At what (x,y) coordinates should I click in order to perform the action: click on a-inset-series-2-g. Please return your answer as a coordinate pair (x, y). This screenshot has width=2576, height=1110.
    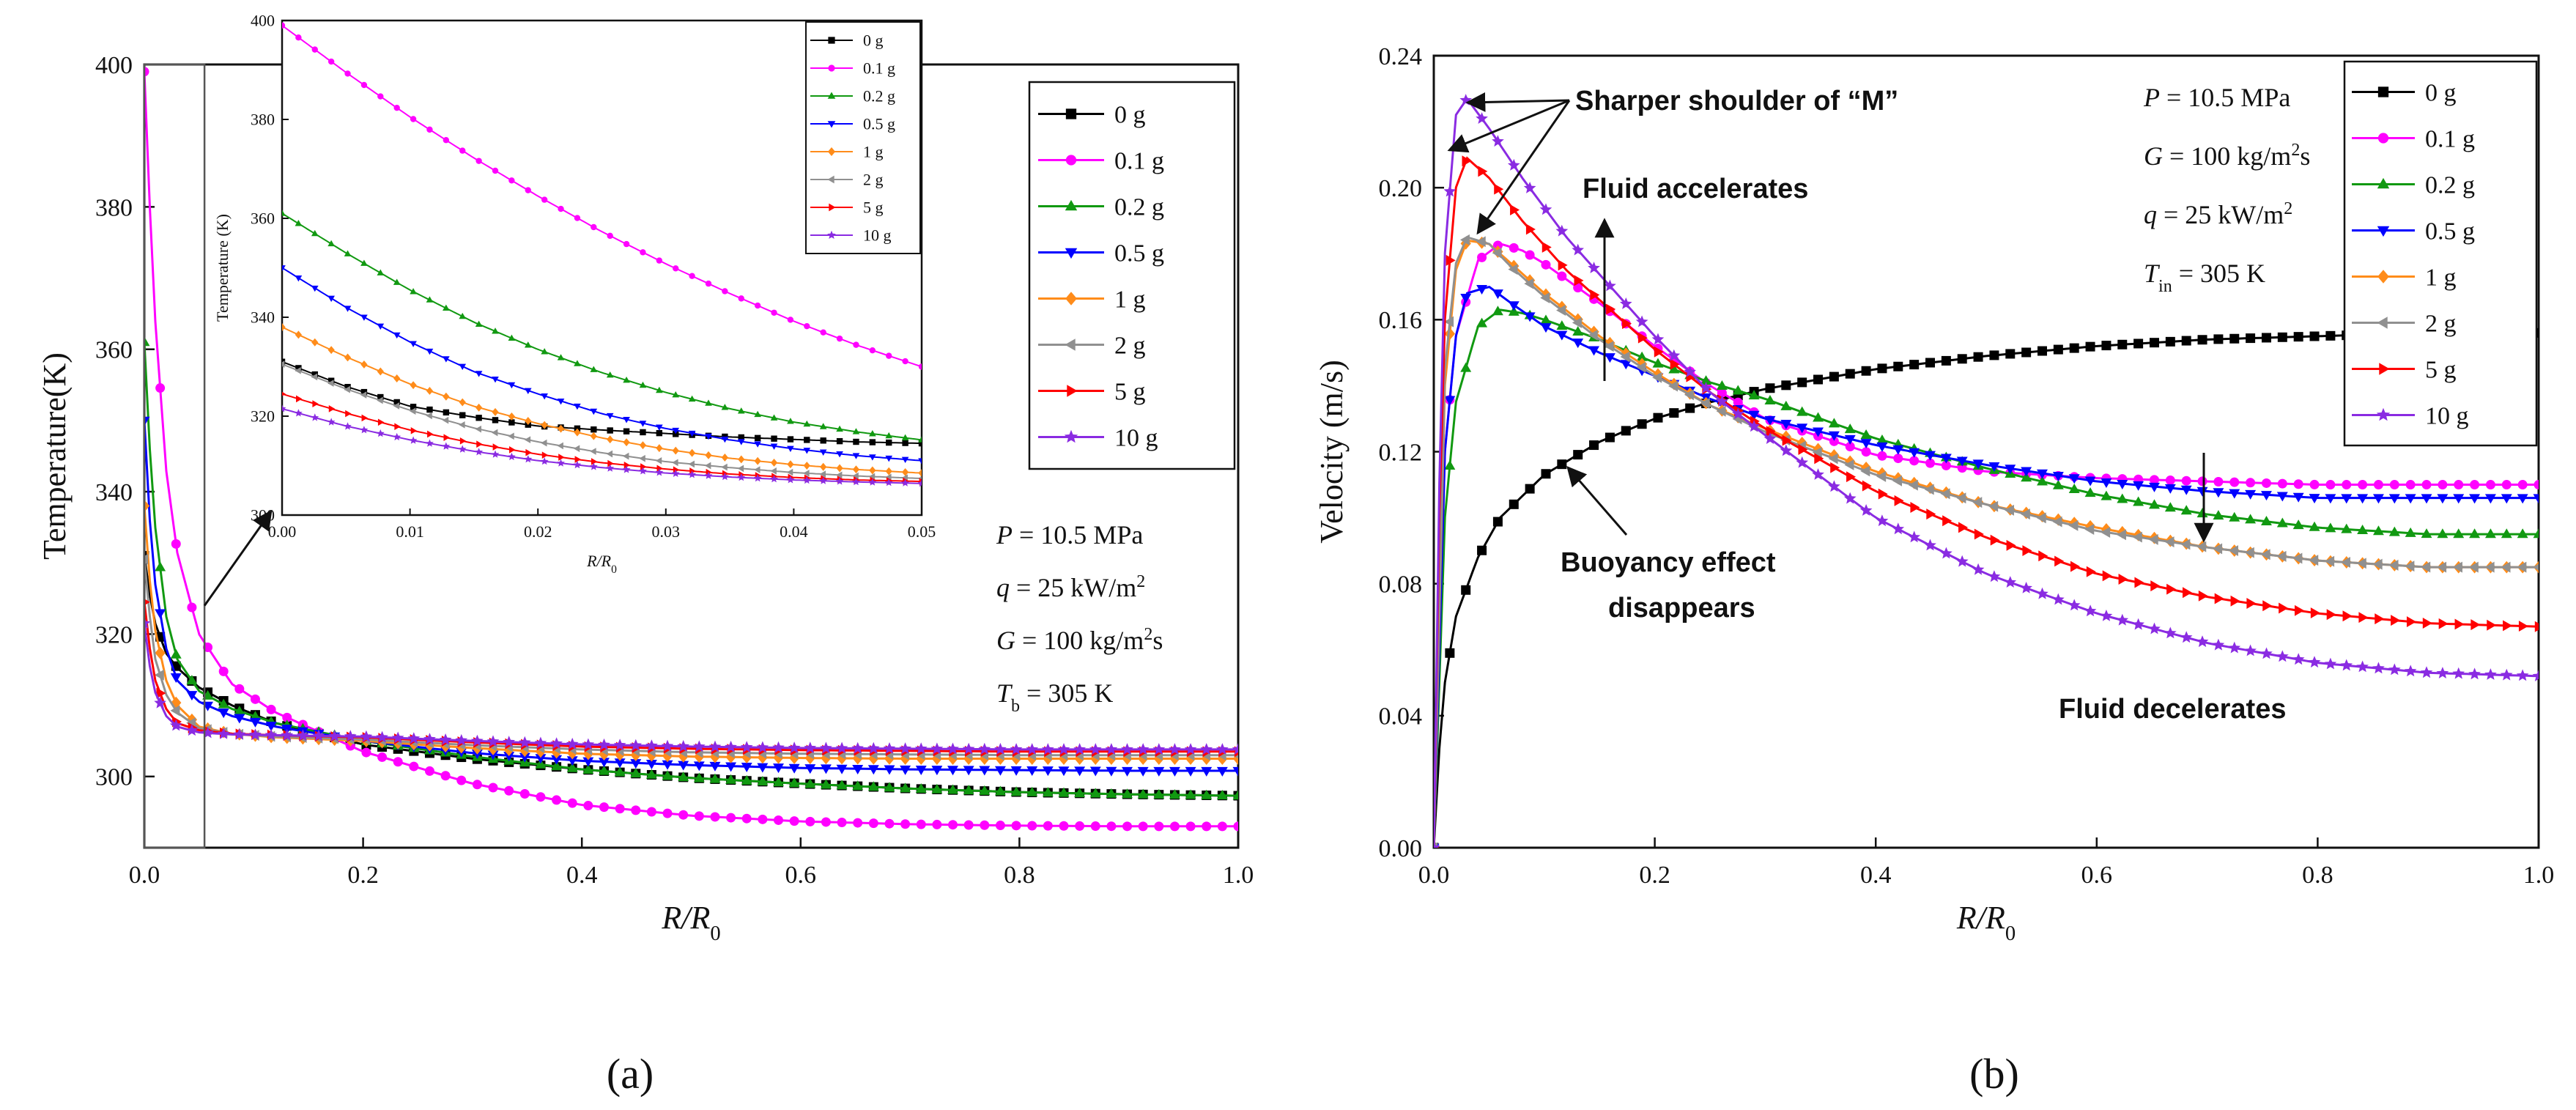
    Looking at the image, I should click on (602, 421).